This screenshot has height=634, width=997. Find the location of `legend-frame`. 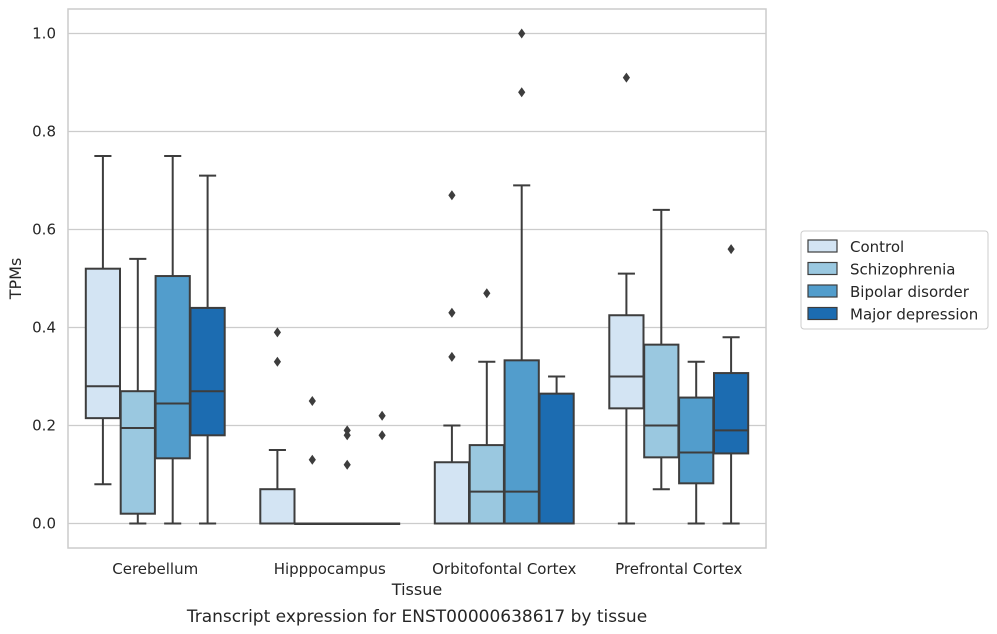

legend-frame is located at coordinates (894, 280).